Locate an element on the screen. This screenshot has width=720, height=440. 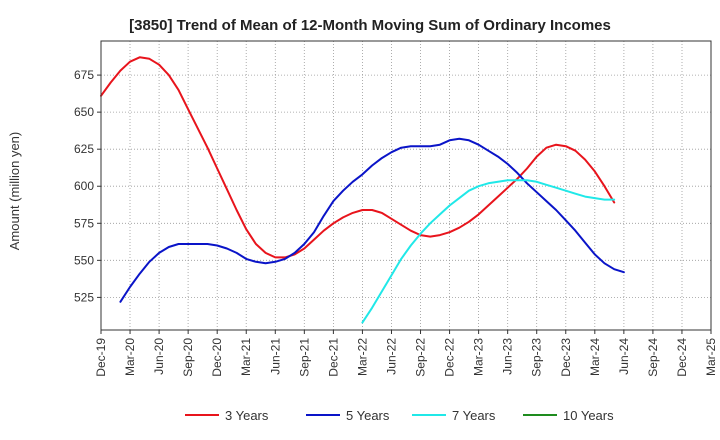
y-tick-label: 650 is located at coordinates (84, 112).